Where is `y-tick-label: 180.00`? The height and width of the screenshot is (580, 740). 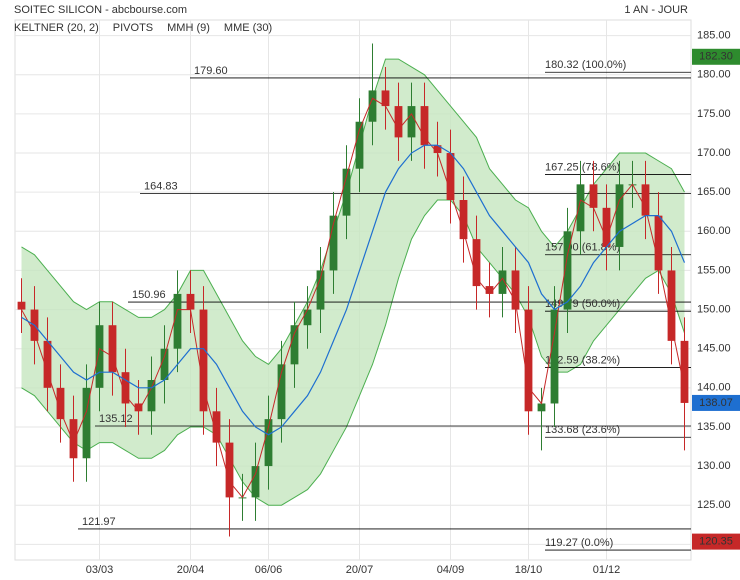 y-tick-label: 180.00 is located at coordinates (714, 75).